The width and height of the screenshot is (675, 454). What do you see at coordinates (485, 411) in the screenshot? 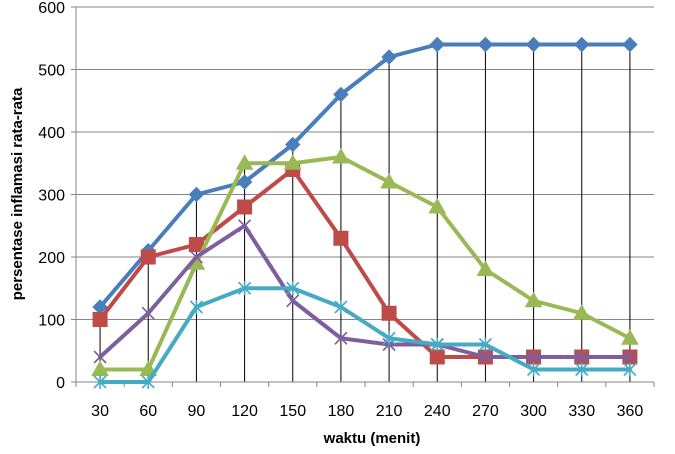
I see `x-tick-label-270: 270` at bounding box center [485, 411].